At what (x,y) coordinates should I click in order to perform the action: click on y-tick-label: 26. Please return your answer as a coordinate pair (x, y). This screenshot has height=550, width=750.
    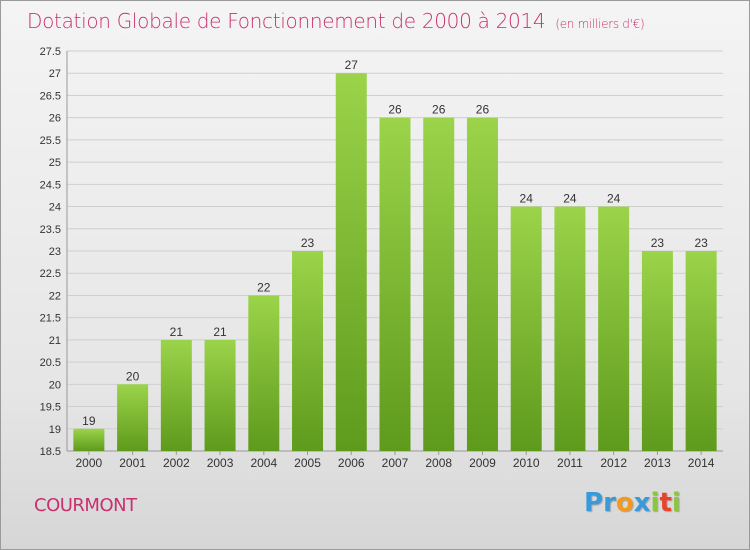
    Looking at the image, I should click on (55, 119).